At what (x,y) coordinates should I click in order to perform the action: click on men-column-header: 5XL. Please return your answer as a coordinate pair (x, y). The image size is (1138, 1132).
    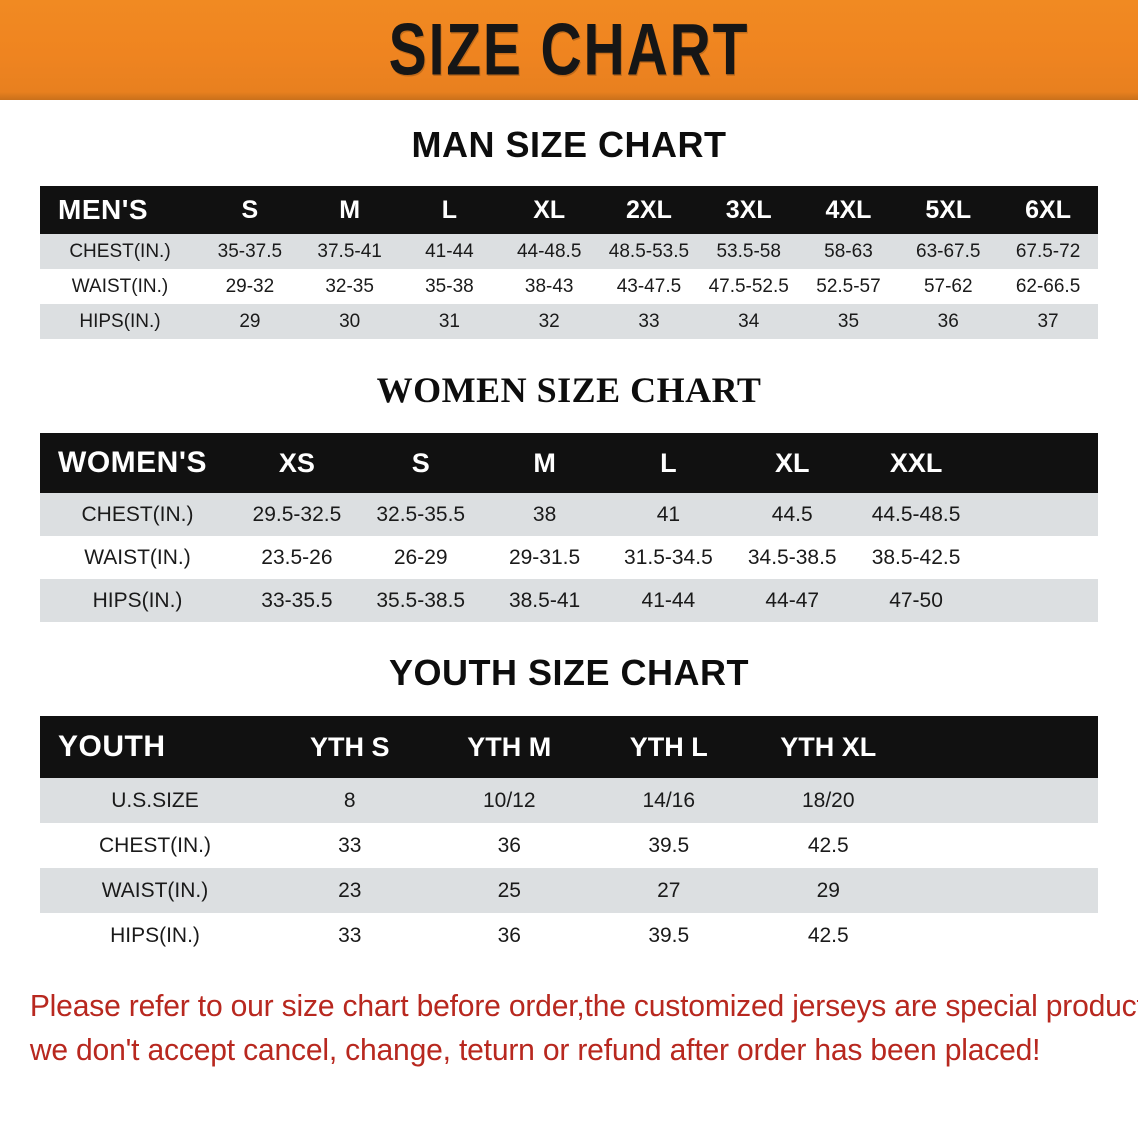
    Looking at the image, I should click on (948, 209).